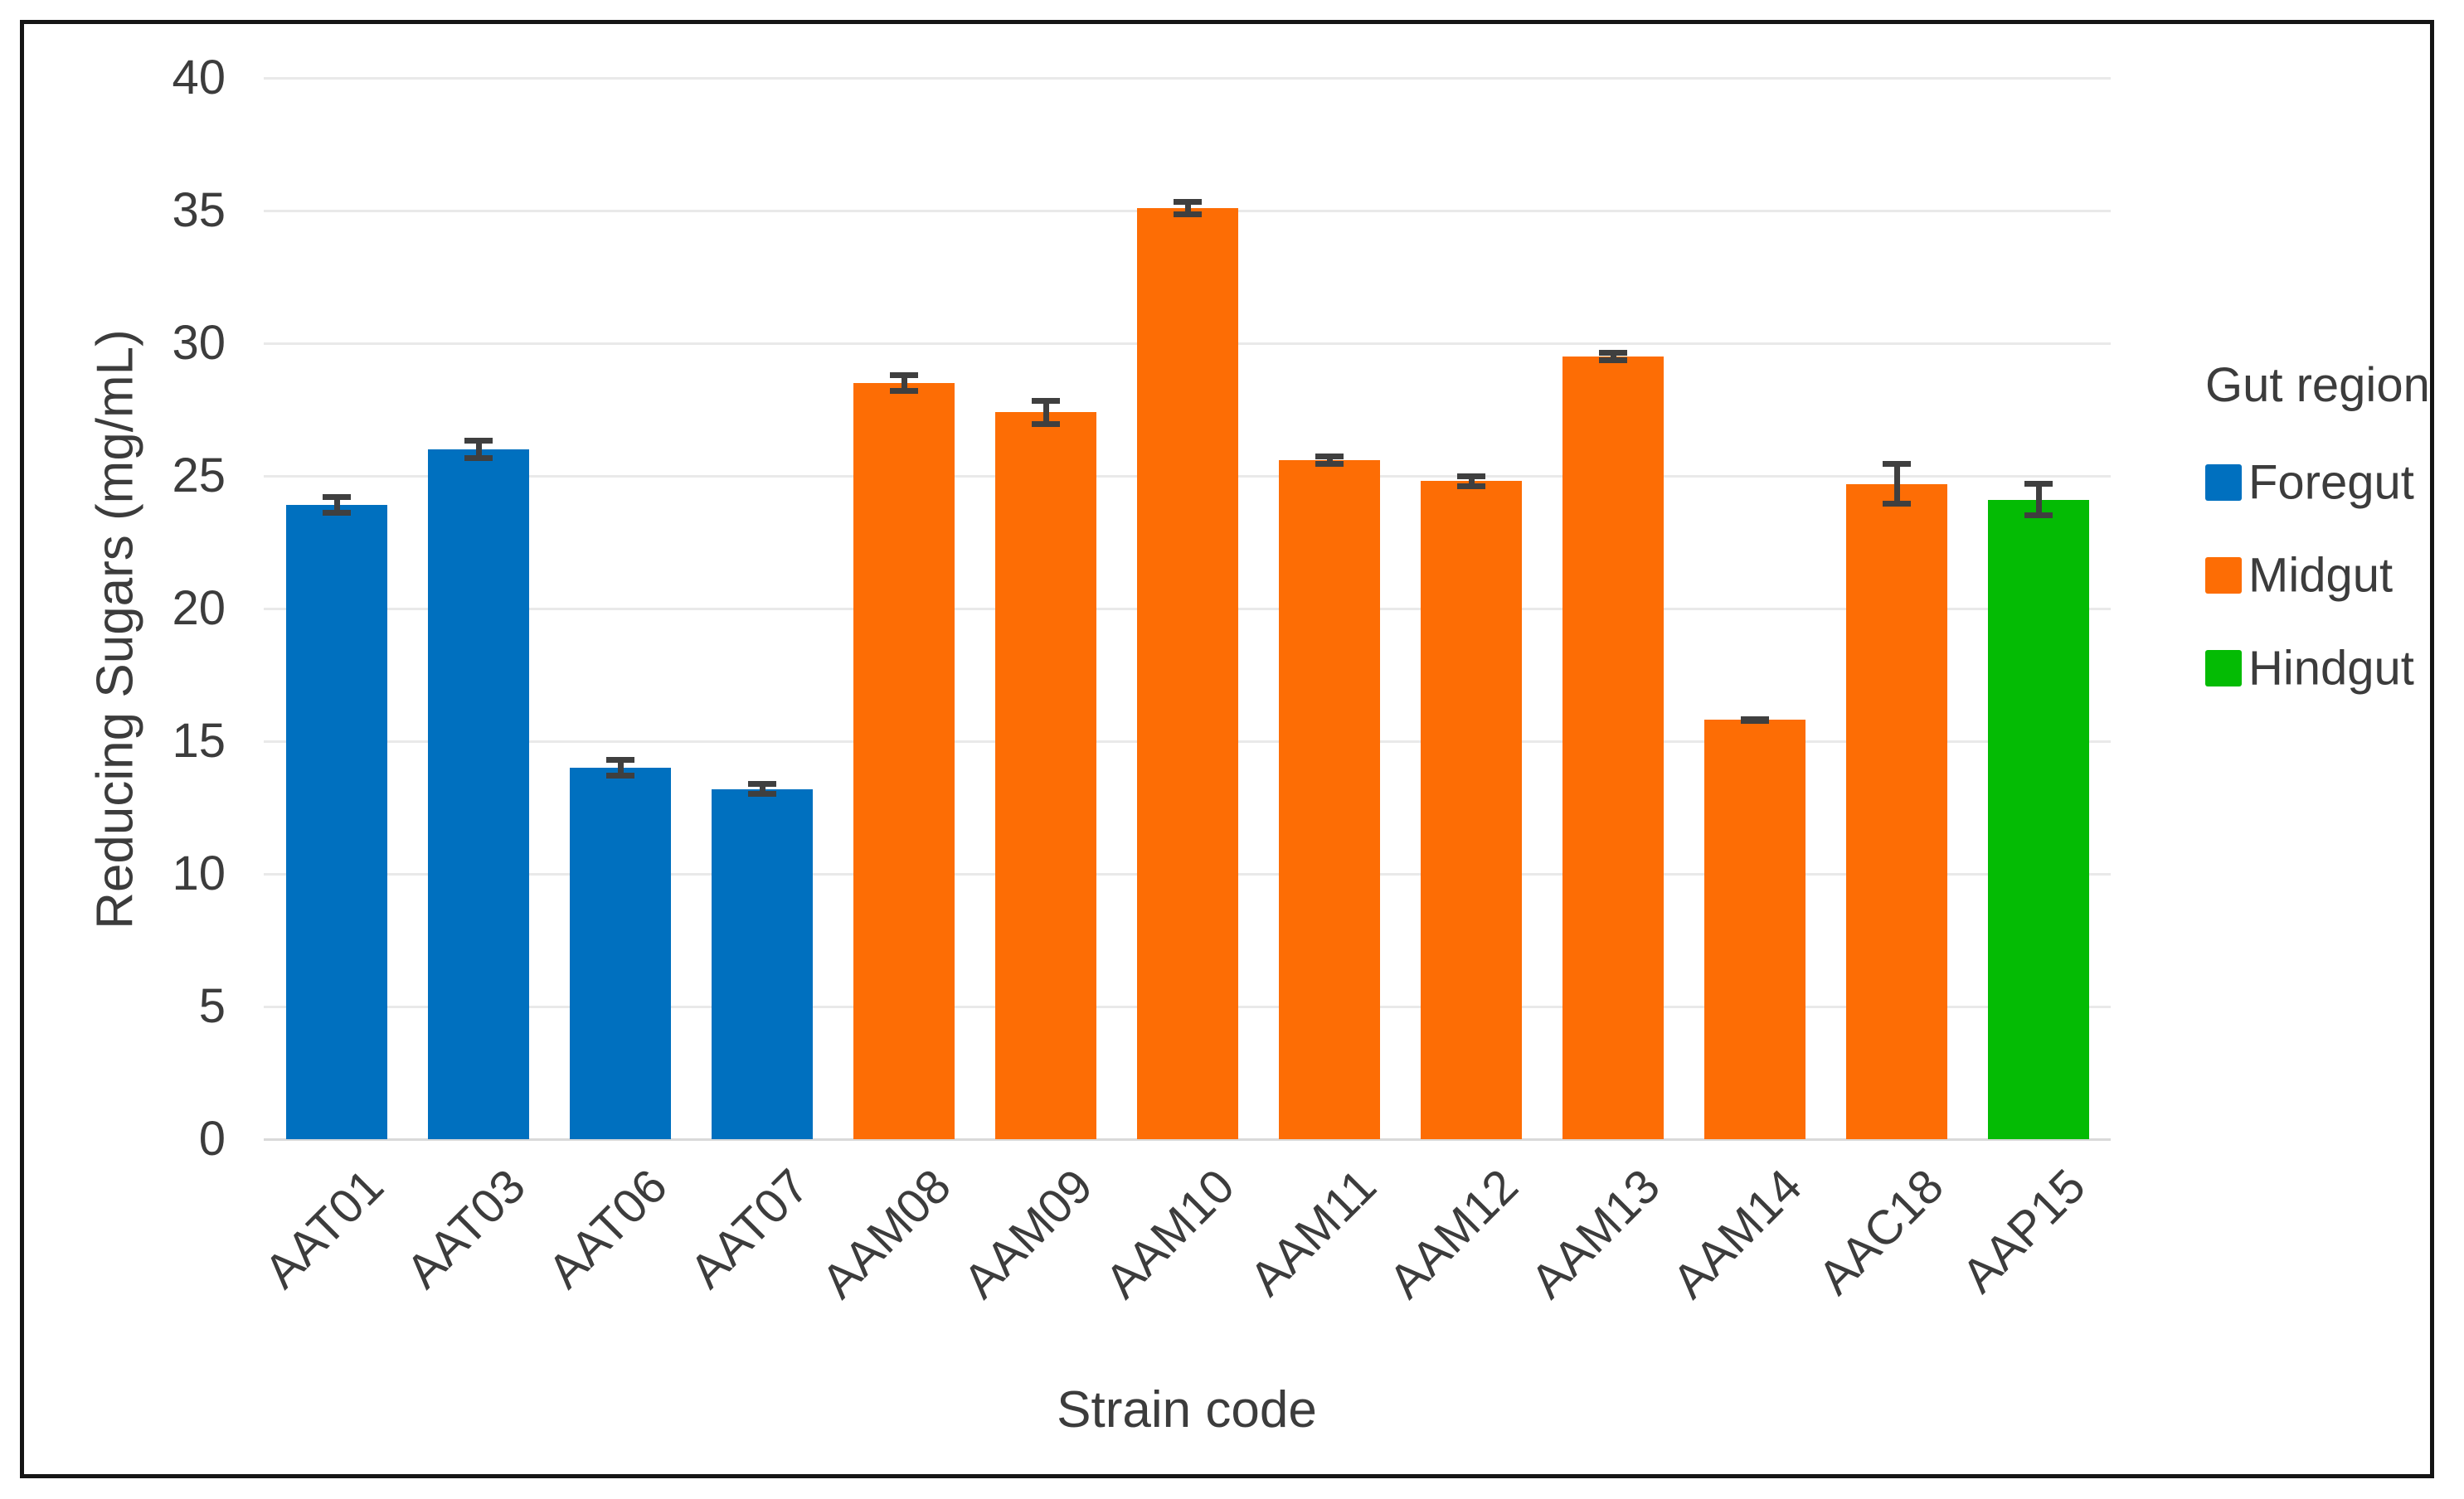 The width and height of the screenshot is (2464, 1499). Describe the element at coordinates (1330, 799) in the screenshot. I see `bar-AAM11` at that location.